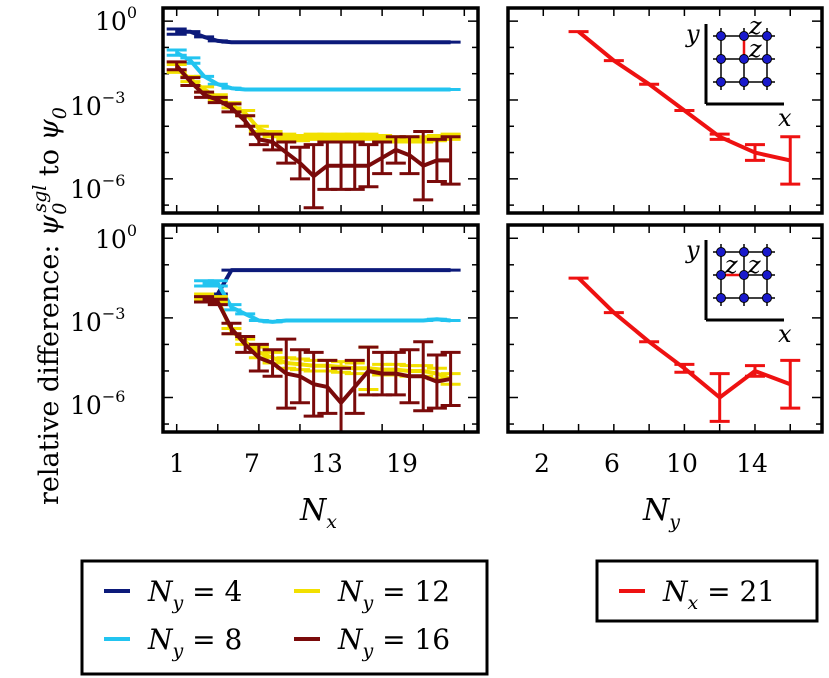 The width and height of the screenshot is (829, 678). I want to click on legend-frame, so click(284, 617).